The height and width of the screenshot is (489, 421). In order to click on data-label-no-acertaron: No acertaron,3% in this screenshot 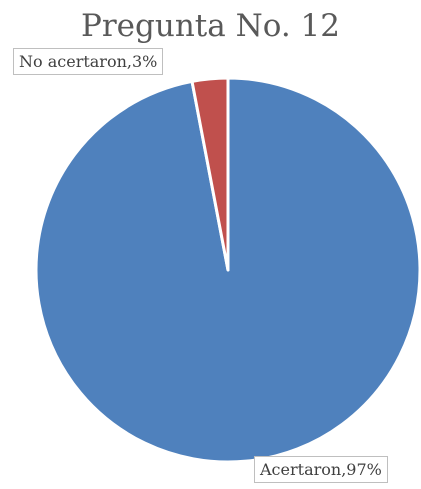, I will do `click(88, 61)`.